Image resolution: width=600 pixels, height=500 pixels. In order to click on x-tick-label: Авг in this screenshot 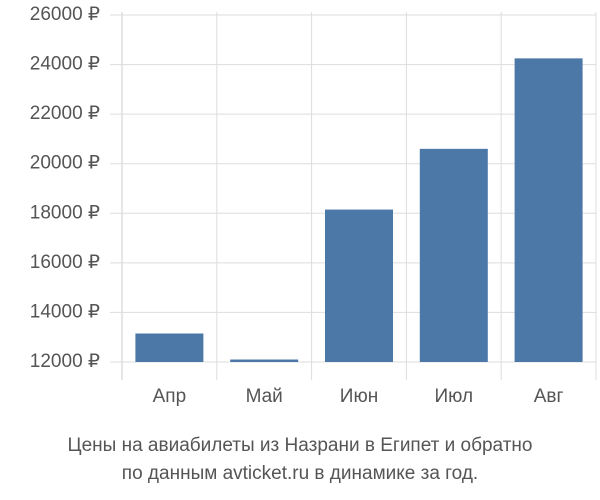, I will do `click(549, 396)`.